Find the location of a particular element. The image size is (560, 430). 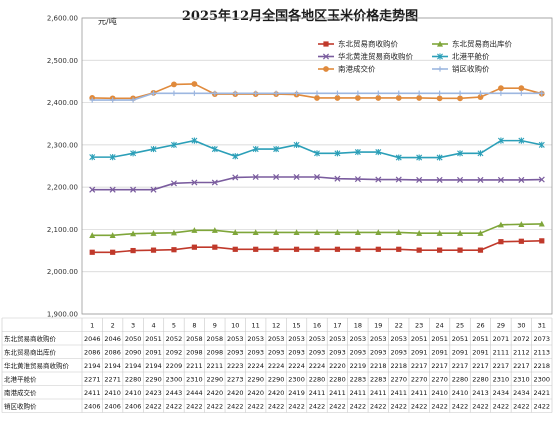

table-cell: 2218 is located at coordinates (378, 366).